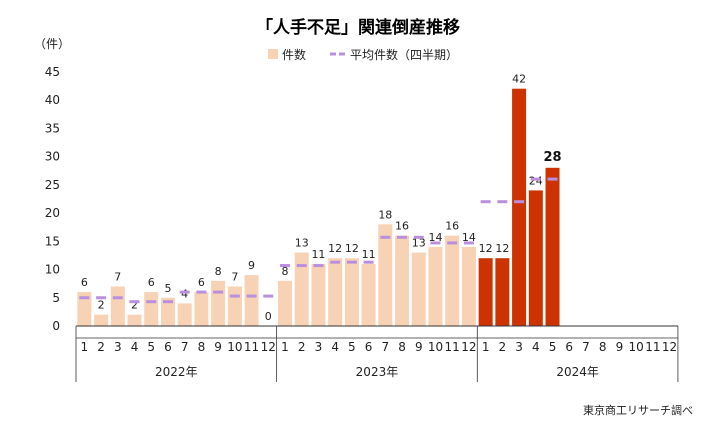 The image size is (717, 434). I want to click on y-tick-label: 40, so click(52, 100).